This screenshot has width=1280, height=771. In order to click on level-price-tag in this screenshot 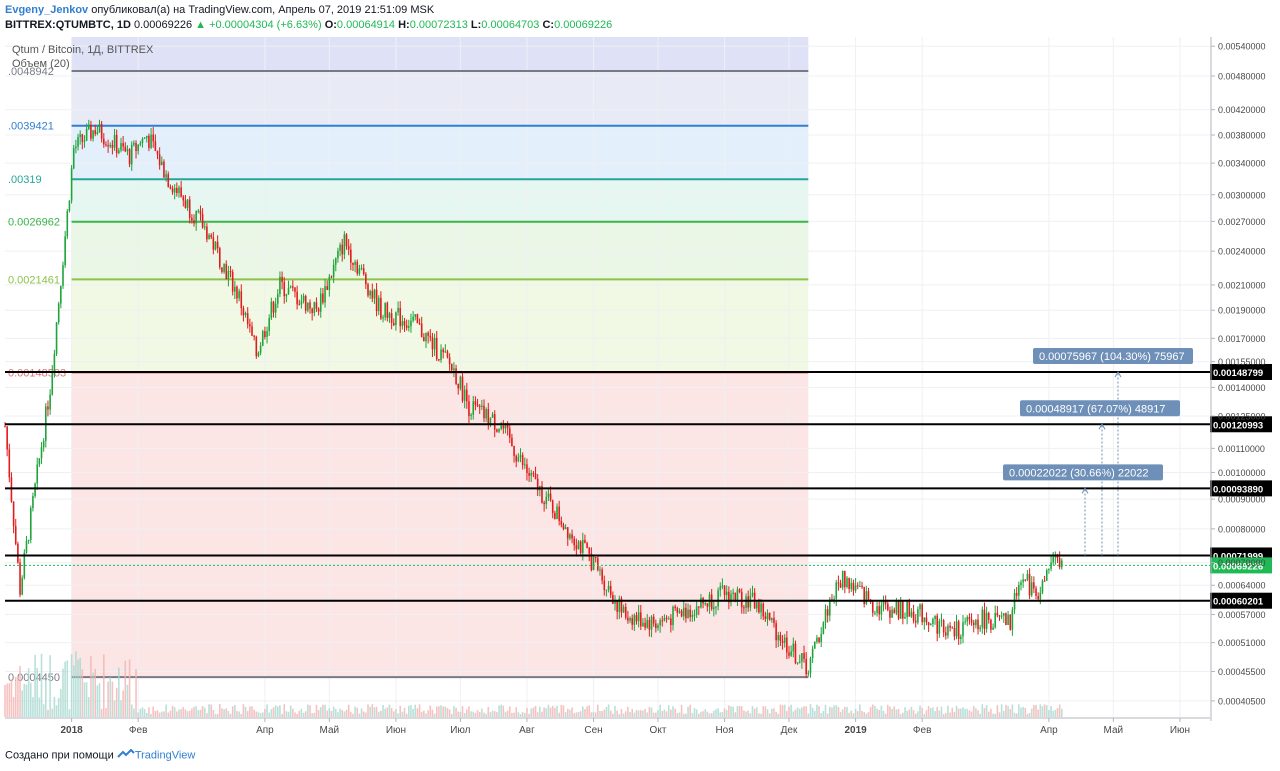, I will do `click(1241, 488)`.